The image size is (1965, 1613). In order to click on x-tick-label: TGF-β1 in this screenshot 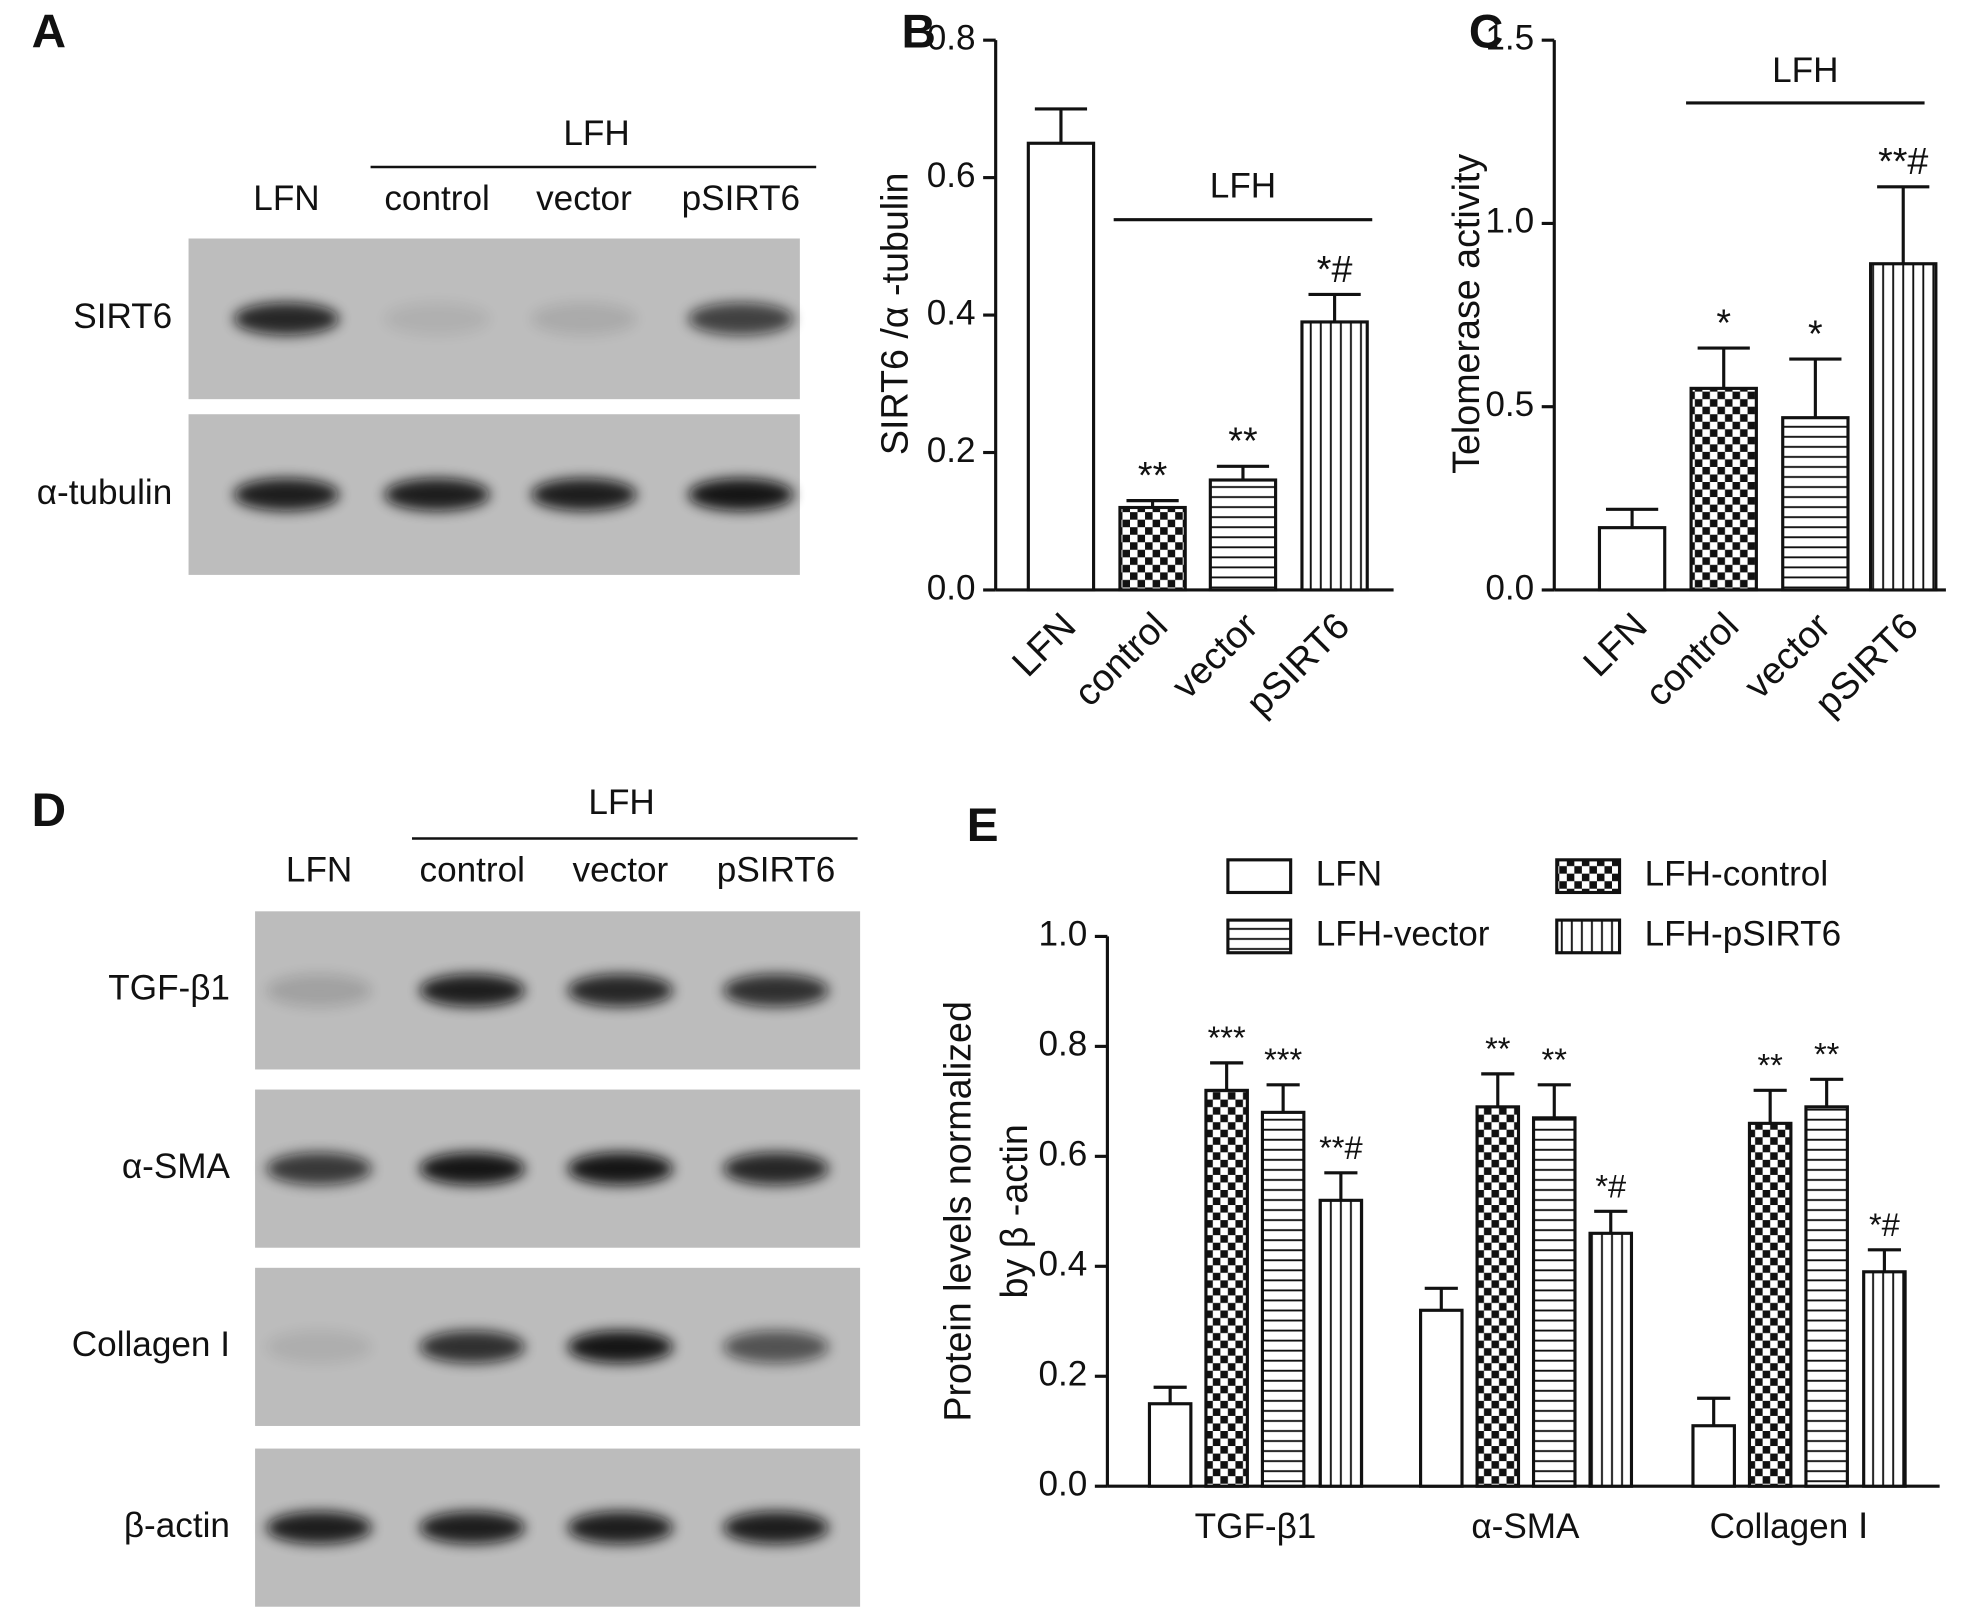, I will do `click(1256, 1526)`.